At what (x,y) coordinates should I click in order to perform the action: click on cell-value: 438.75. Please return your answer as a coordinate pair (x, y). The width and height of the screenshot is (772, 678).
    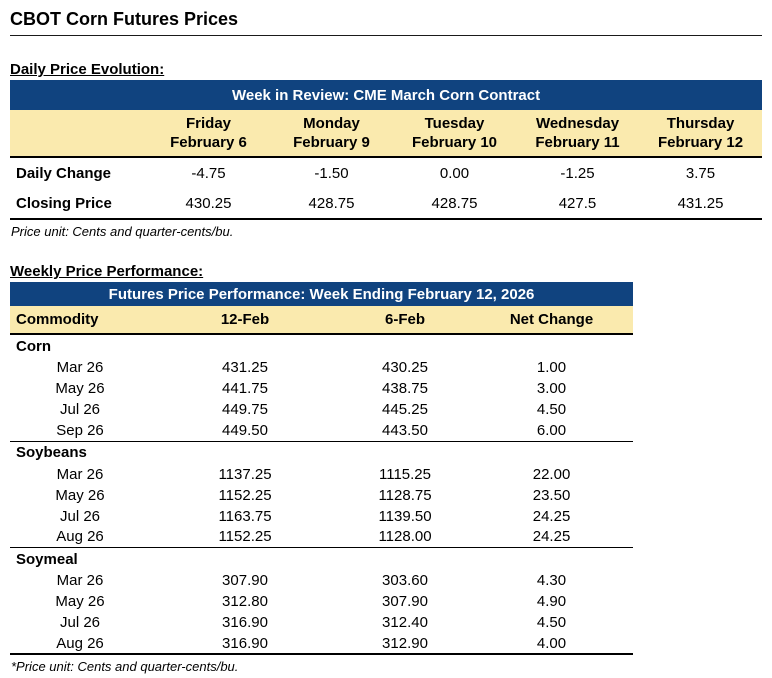
    Looking at the image, I should click on (405, 388).